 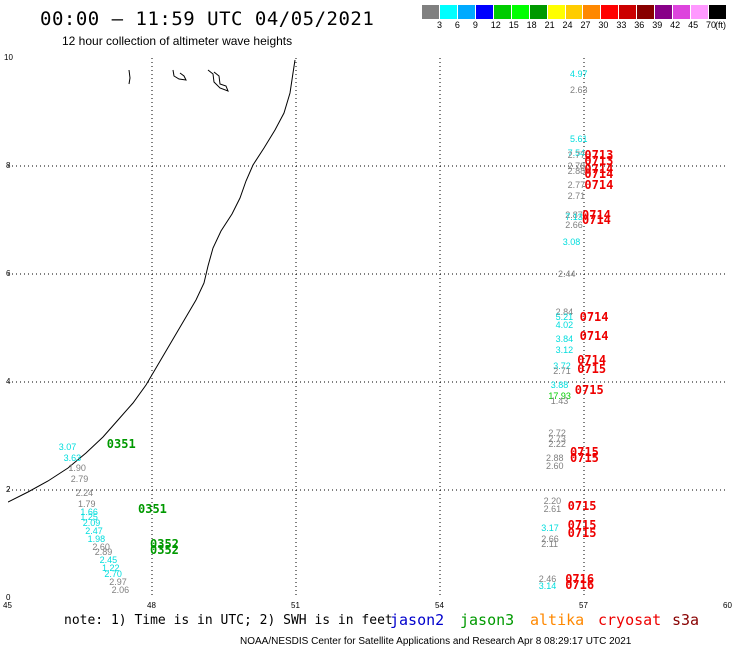 I want to click on color-legend-bar, so click(x=574, y=12).